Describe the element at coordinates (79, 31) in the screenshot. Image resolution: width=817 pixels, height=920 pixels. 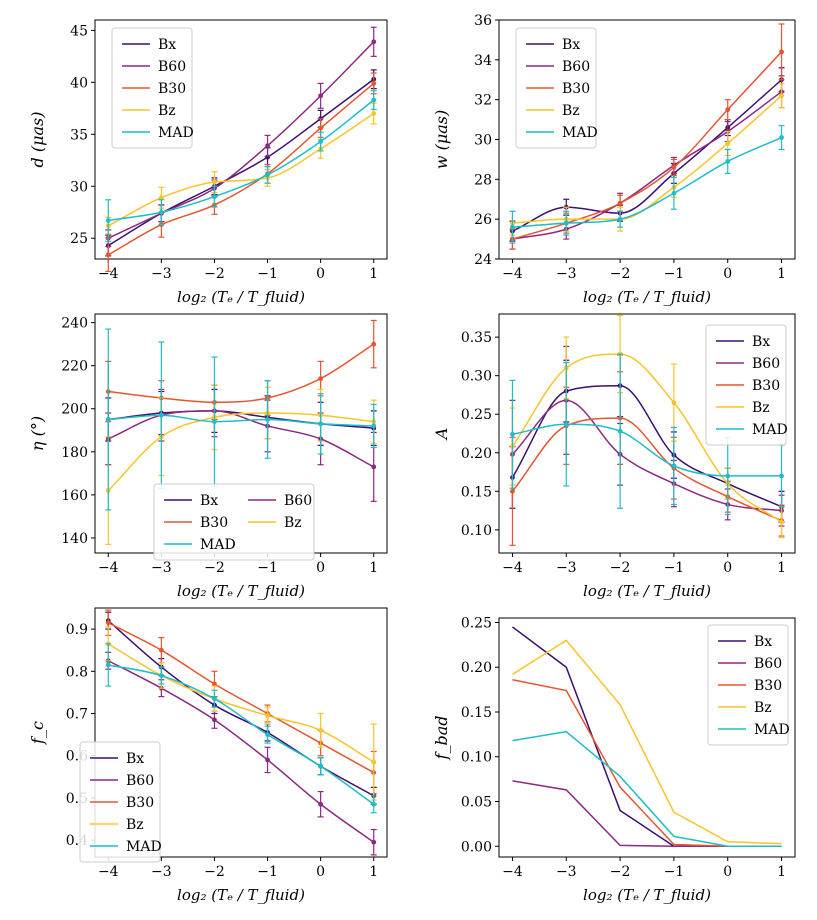
I see `y-tick-label: 45` at that location.